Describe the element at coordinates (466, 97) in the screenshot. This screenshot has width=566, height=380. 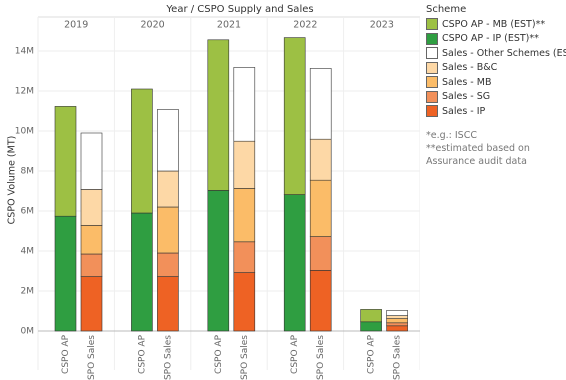
I see `legend-label: Sales - SG` at that location.